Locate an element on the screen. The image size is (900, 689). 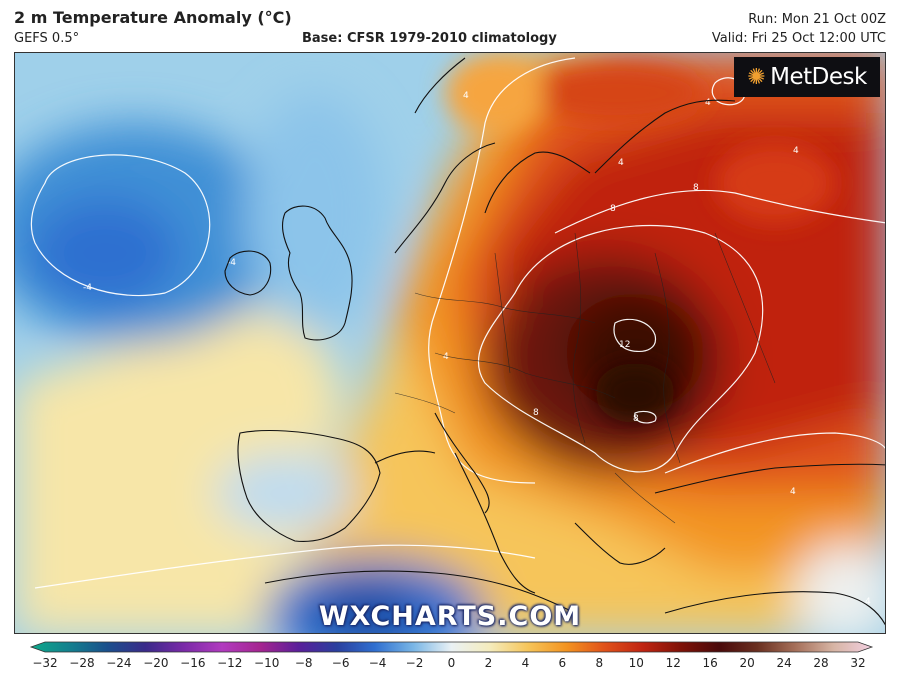
chart-title: 2 m Temperature Anomaly (°C) is located at coordinates (153, 17).